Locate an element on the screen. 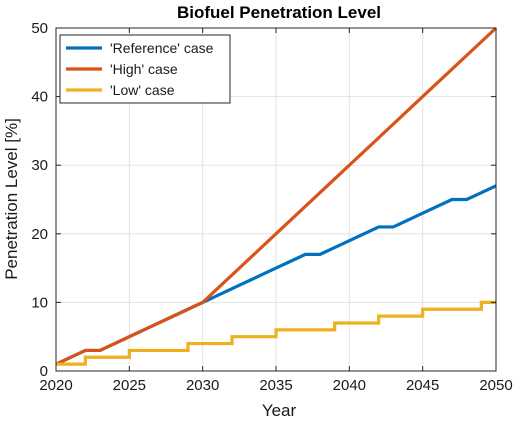 Image resolution: width=519 pixels, height=422 pixels. legend-label-0: 'Reference' case is located at coordinates (162, 48).